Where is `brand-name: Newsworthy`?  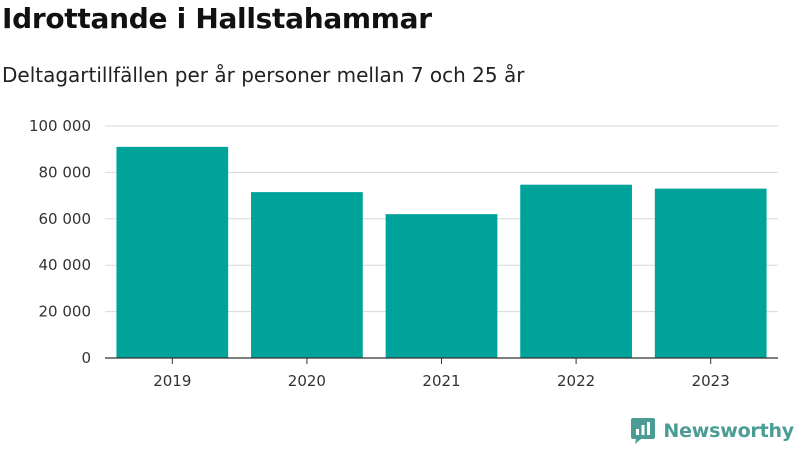
brand-name: Newsworthy is located at coordinates (728, 431).